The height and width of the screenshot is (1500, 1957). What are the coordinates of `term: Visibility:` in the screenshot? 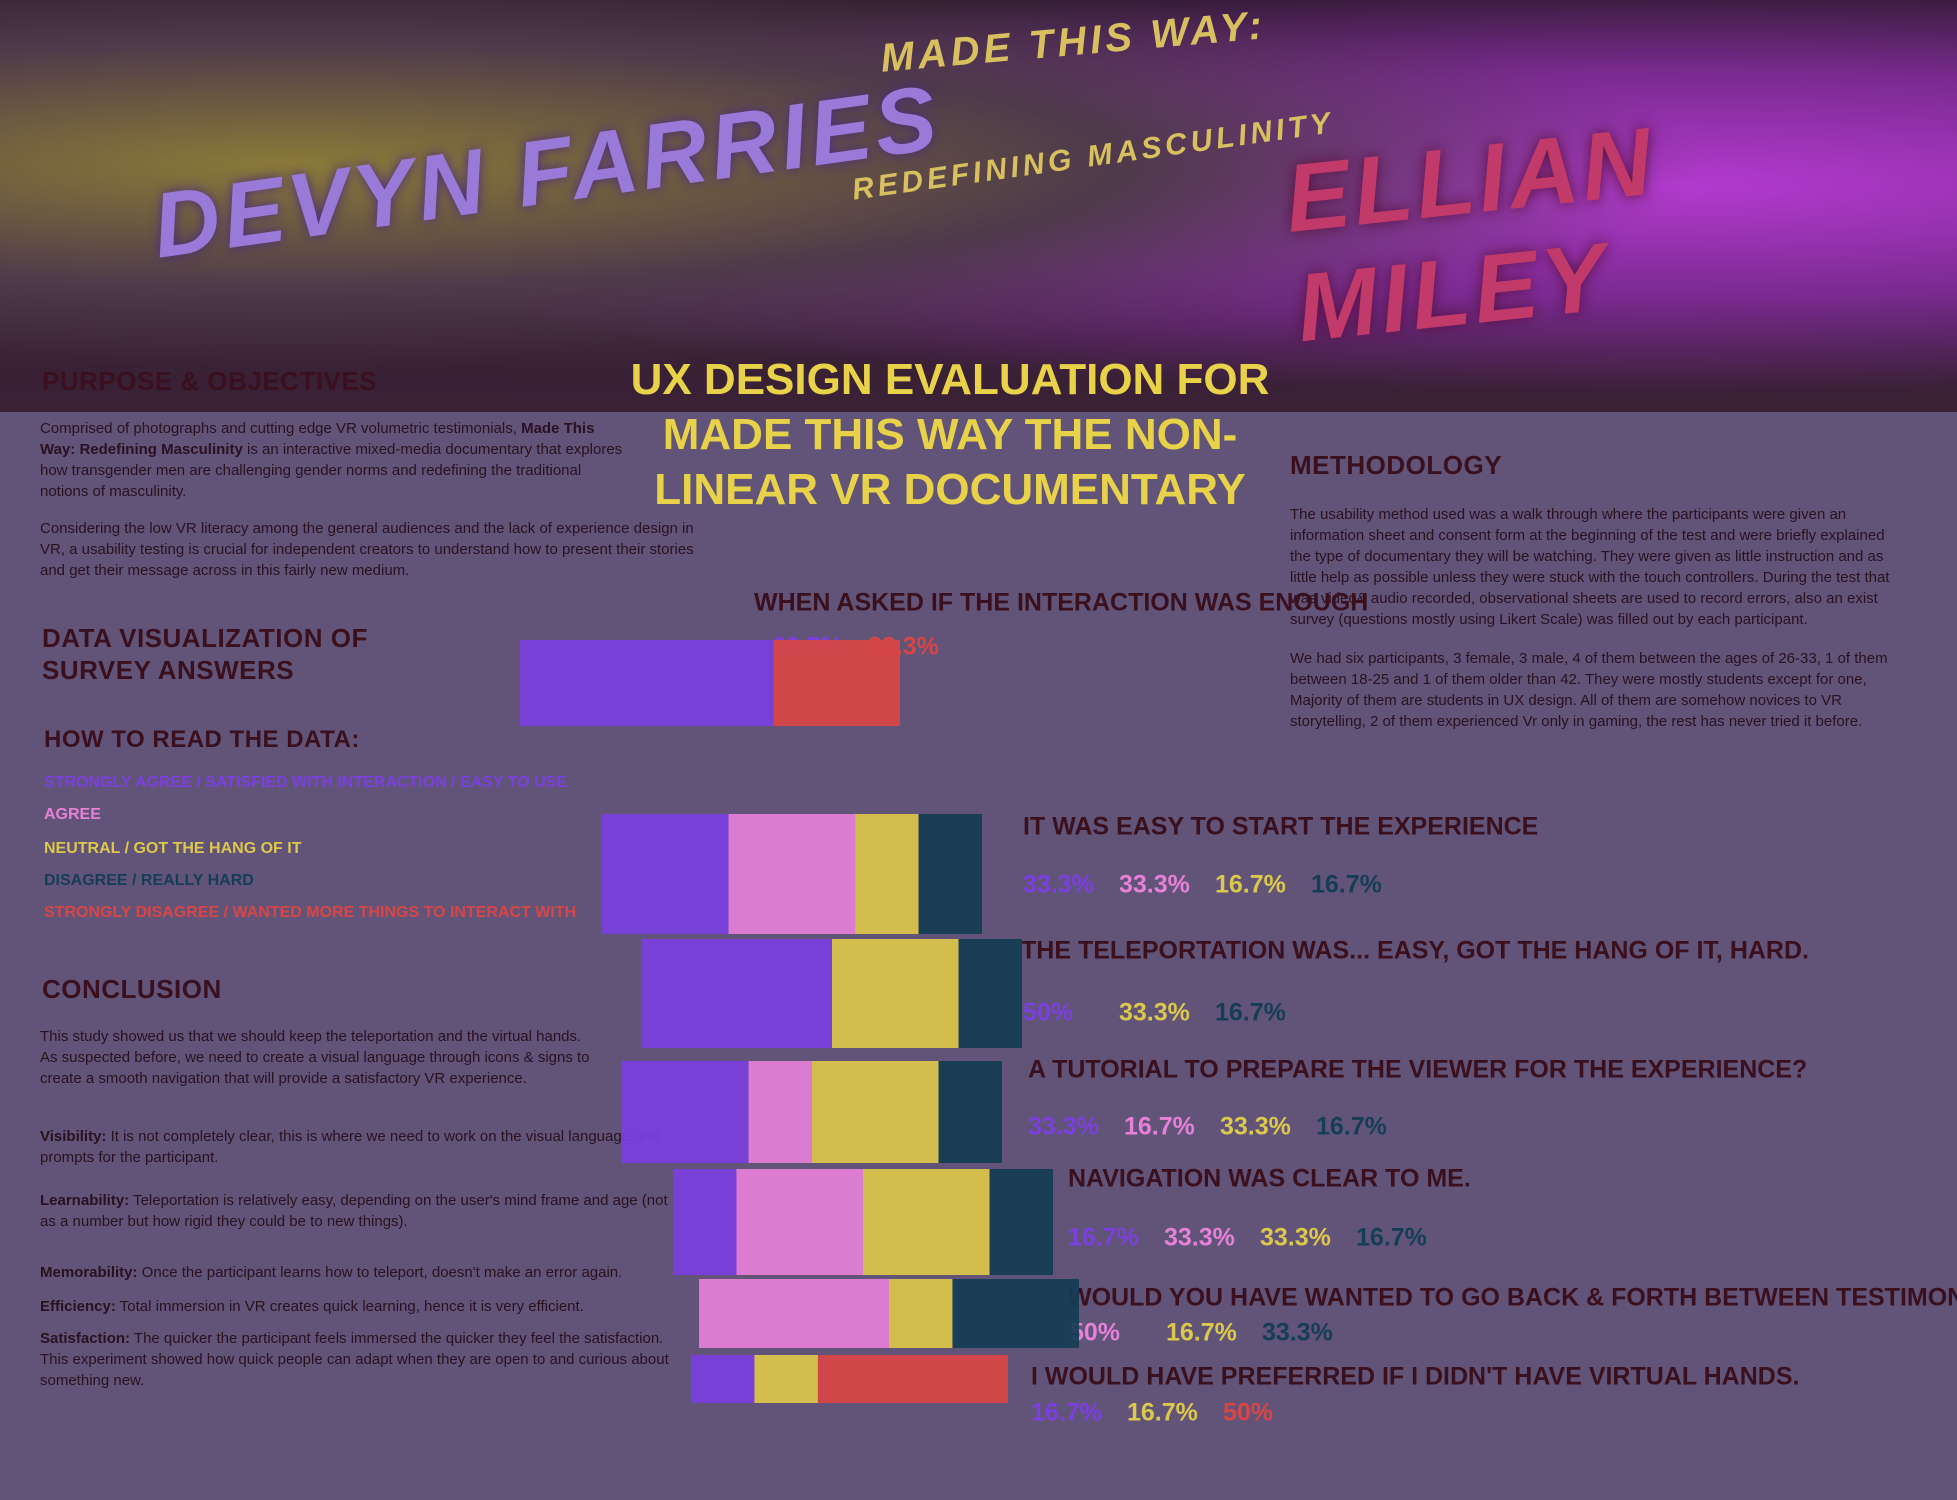 It's located at (73, 1136).